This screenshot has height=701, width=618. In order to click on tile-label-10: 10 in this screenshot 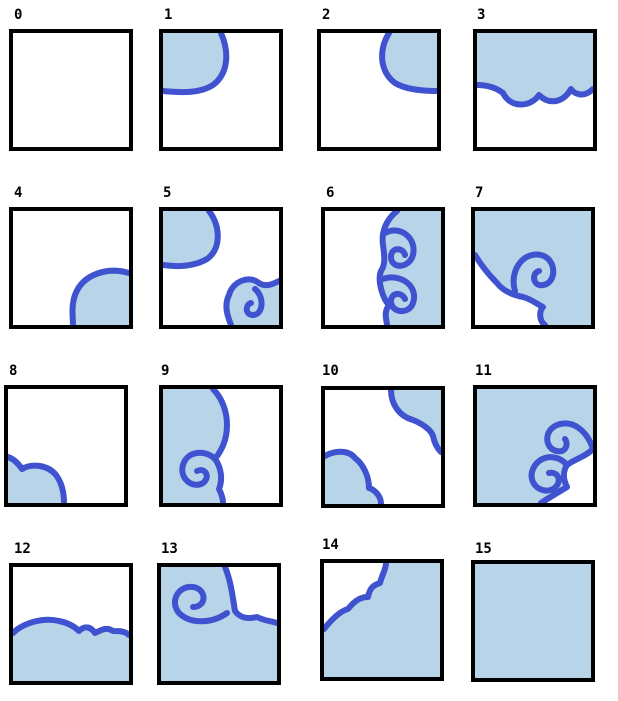, I will do `click(330, 371)`.